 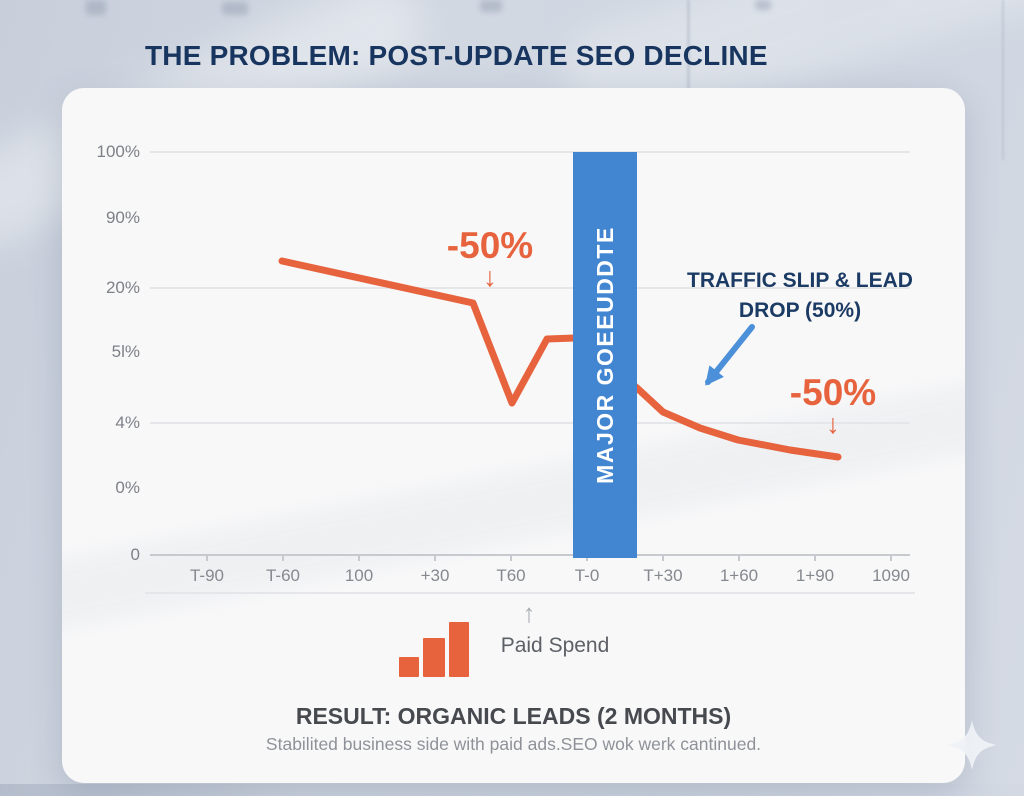 I want to click on up-arrow-icon: ↑, so click(x=529, y=613).